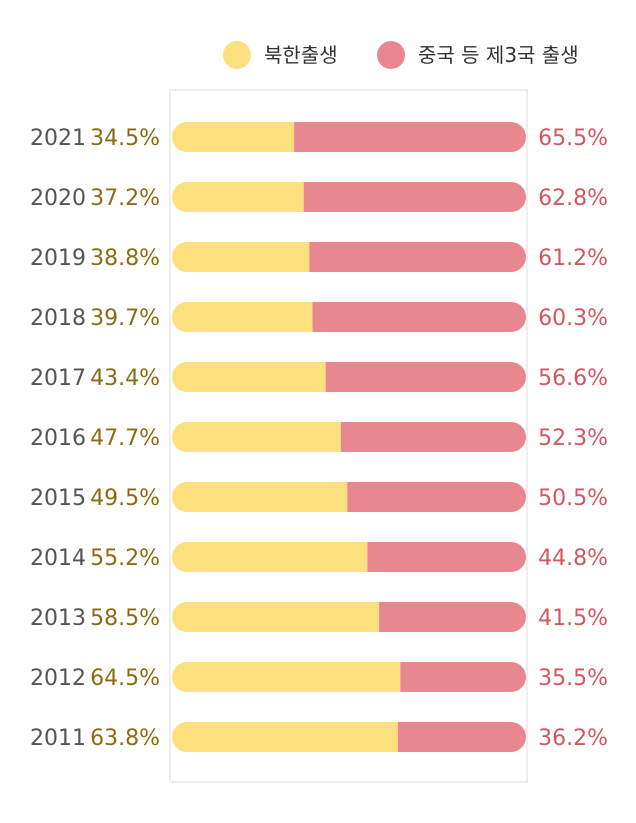  I want to click on year-label-2016: 2016, so click(58, 438).